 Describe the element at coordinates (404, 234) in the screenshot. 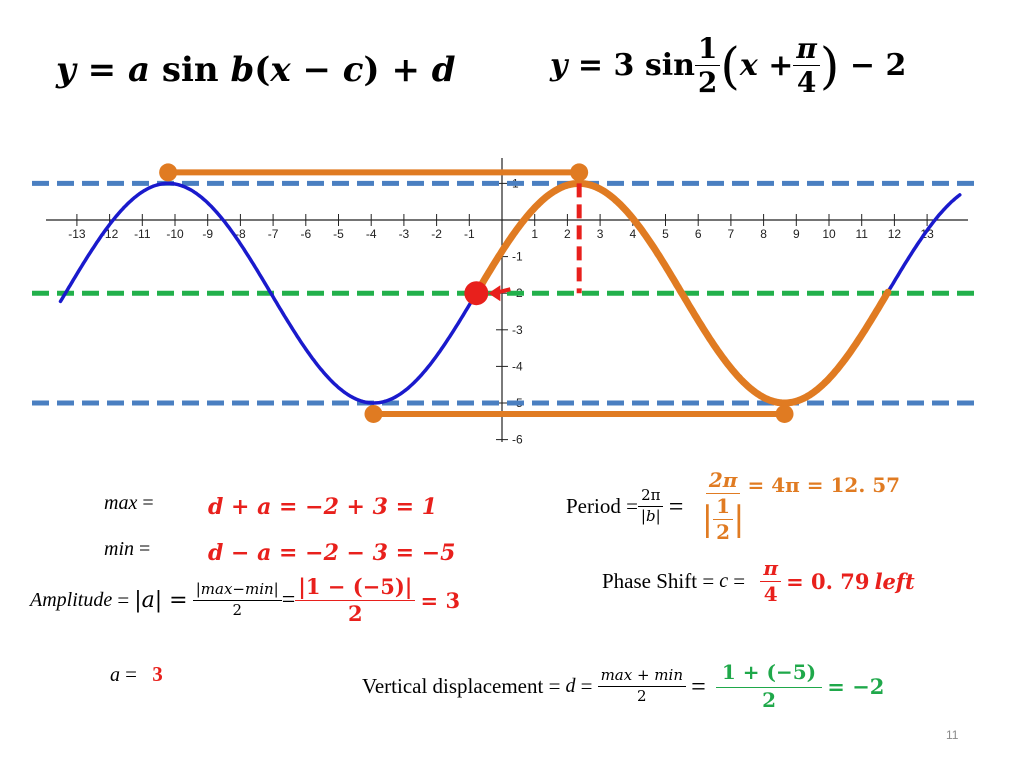

I see `x-tick-label: -3` at that location.